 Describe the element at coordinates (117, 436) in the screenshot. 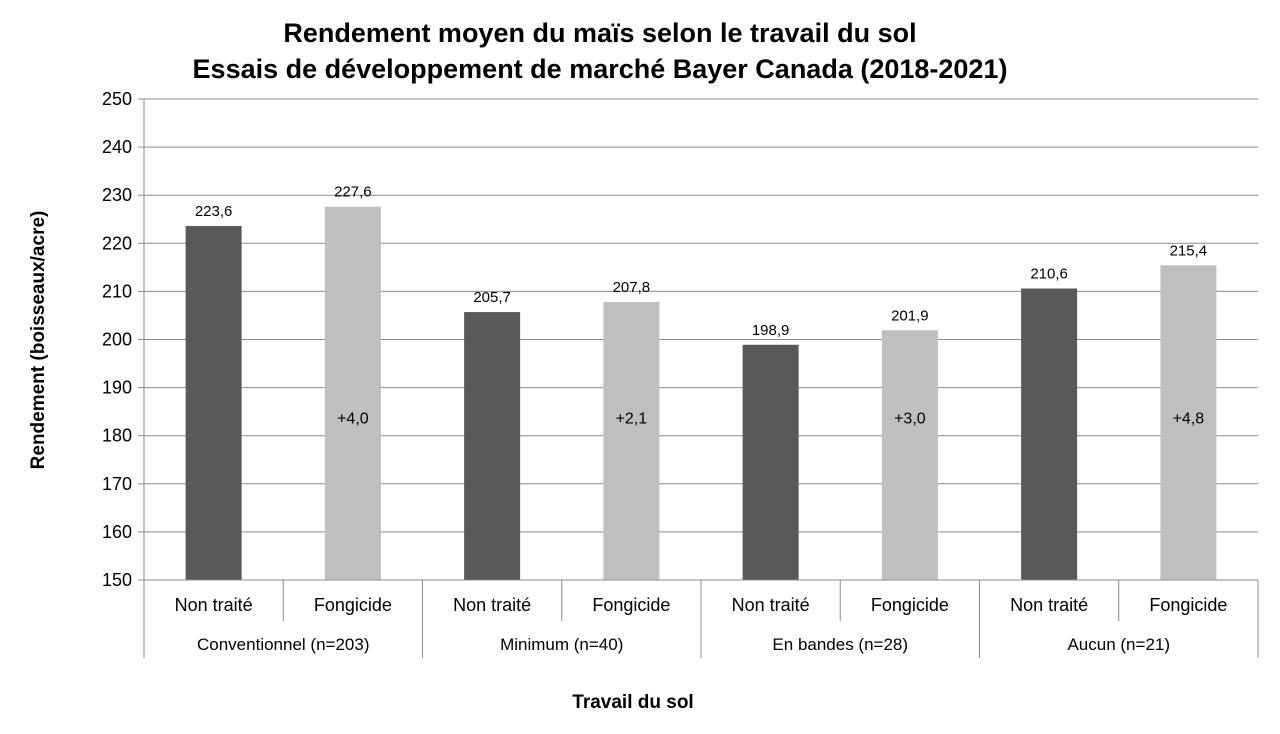

I see `y-tick-label: 180` at that location.